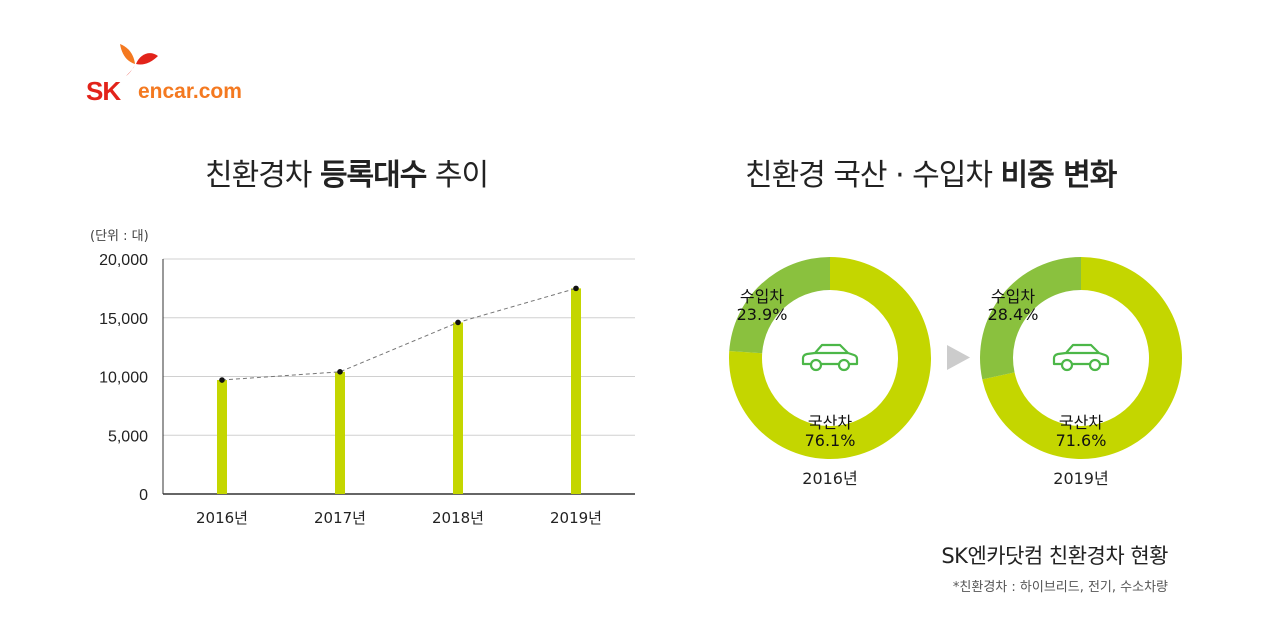 The image size is (1280, 634). I want to click on title-bold: 등록대수, so click(373, 175).